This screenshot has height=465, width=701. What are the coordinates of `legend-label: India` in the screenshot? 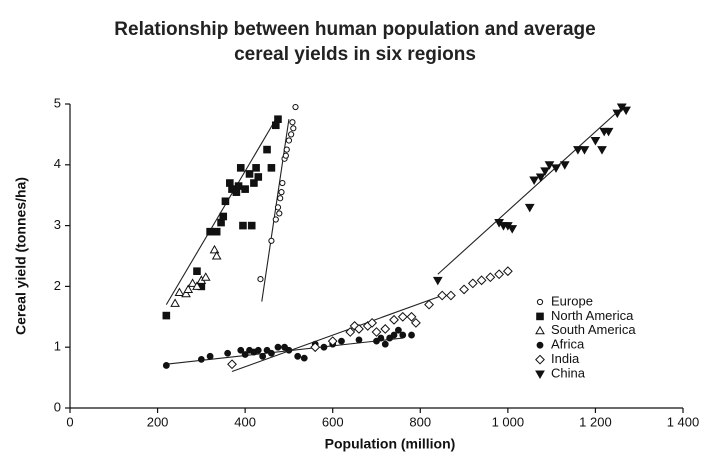 It's located at (565, 358).